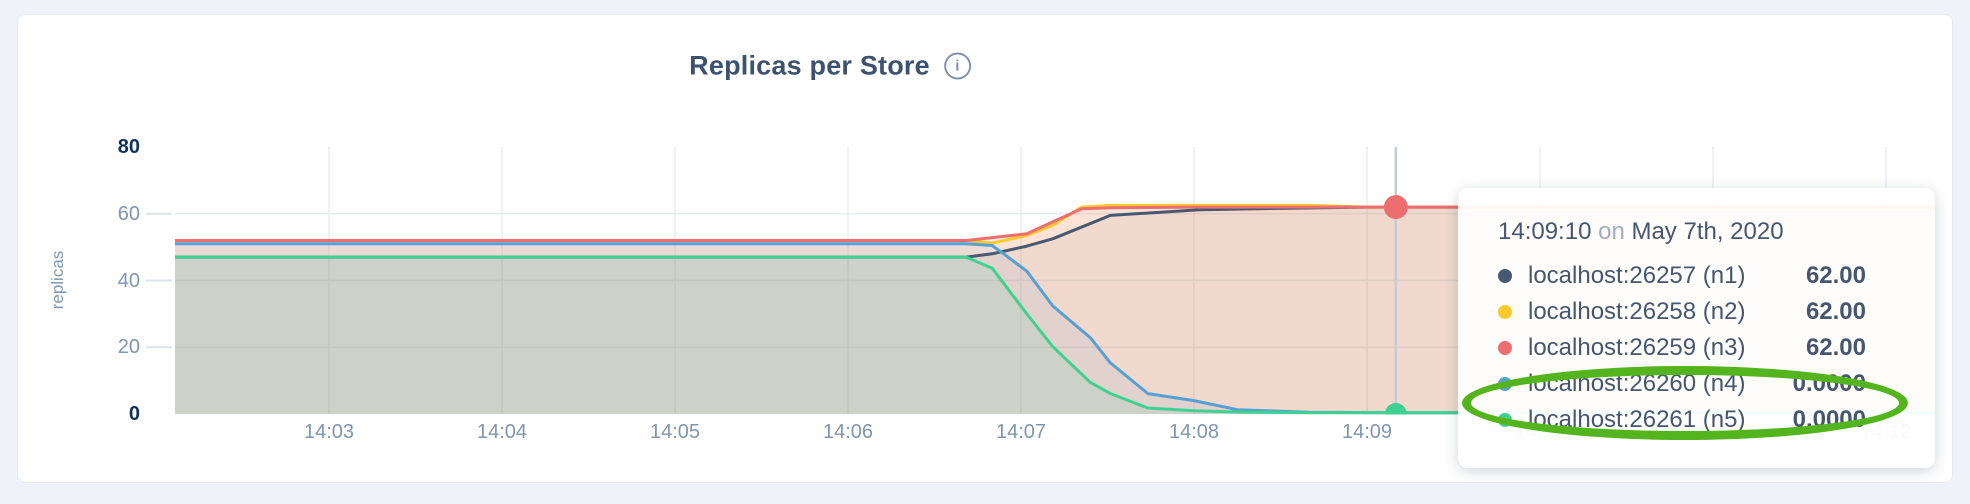 The width and height of the screenshot is (1970, 504). I want to click on tooltip-on-word: on, so click(1611, 231).